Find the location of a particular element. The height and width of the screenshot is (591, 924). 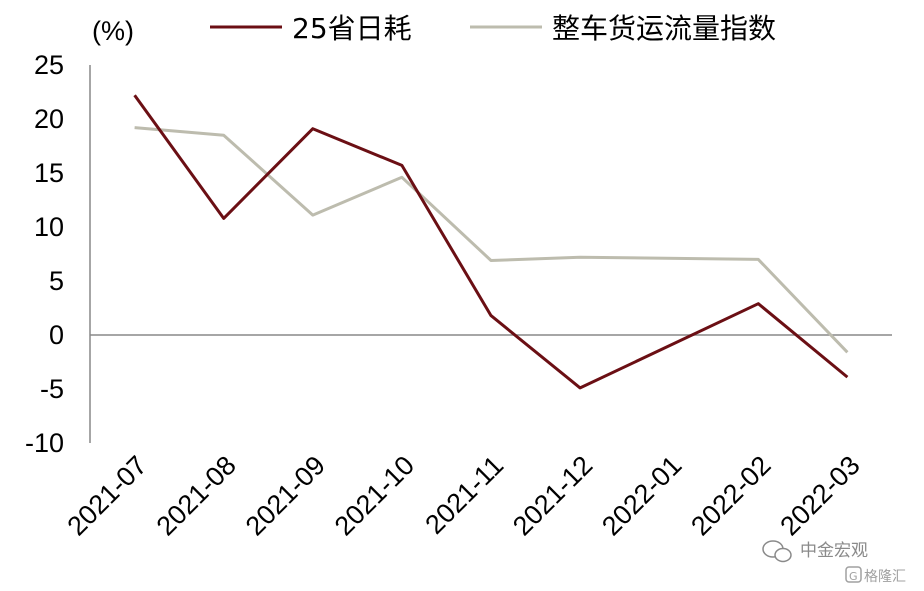

svg-text: G is located at coordinates (853, 576).